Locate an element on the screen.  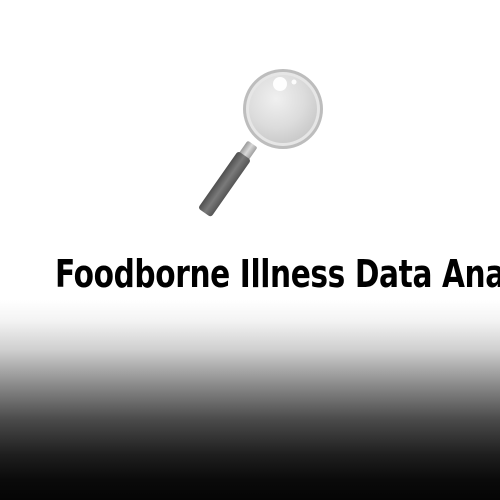
magnifying-glass-icon is located at coordinates (261, 143).